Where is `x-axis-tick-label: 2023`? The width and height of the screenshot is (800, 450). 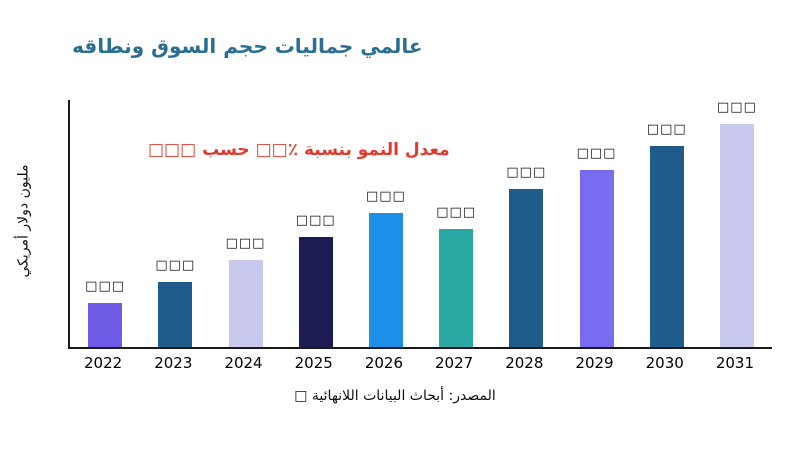
x-axis-tick-label: 2023 is located at coordinates (173, 363).